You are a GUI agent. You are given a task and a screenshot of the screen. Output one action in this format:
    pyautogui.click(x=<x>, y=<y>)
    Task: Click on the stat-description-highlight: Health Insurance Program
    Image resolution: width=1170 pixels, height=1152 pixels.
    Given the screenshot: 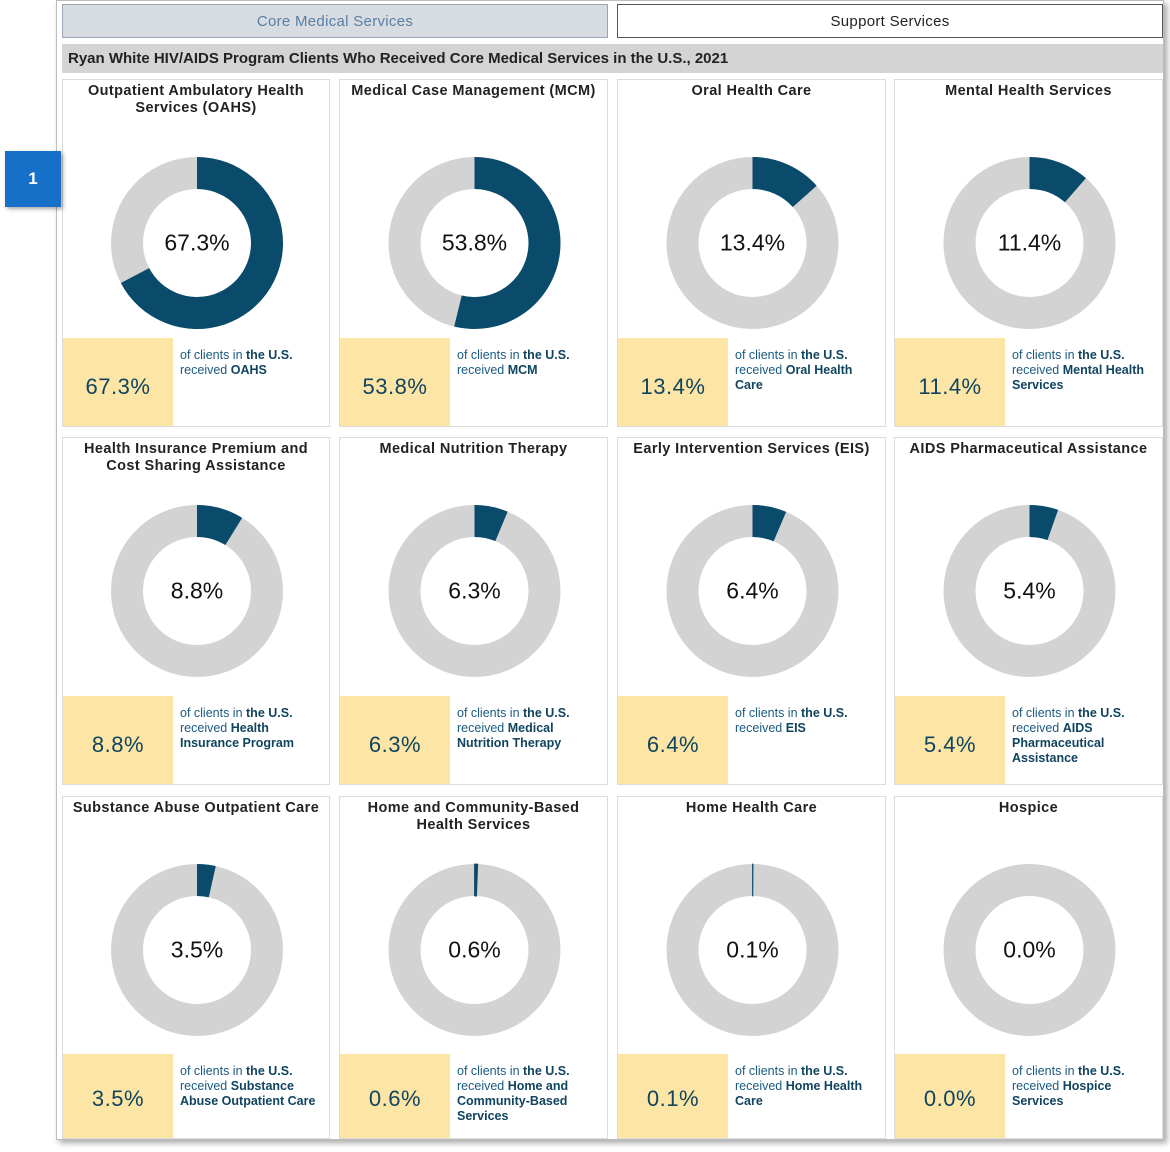 What is the action you would take?
    pyautogui.click(x=237, y=735)
    